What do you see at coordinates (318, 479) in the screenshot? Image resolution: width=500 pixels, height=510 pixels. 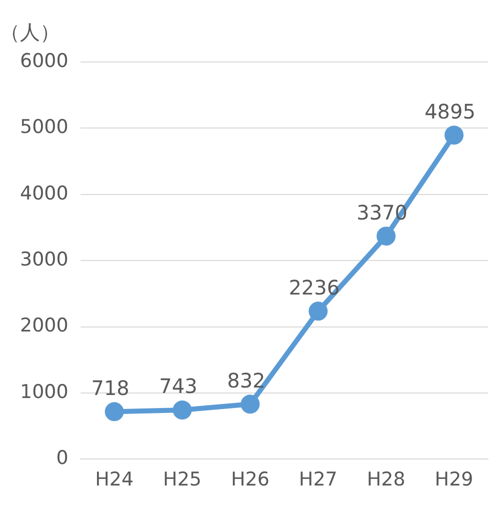 I see `x-tick-label: H27` at bounding box center [318, 479].